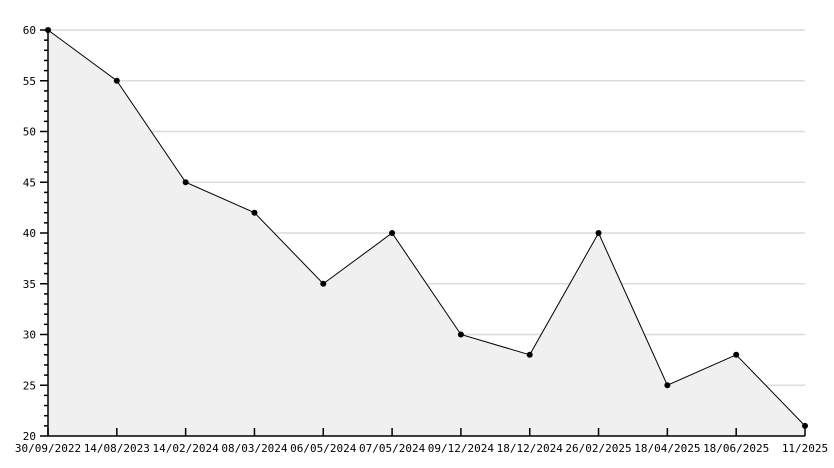  Describe the element at coordinates (48, 448) in the screenshot. I see `x-axis-label: 30/09/2022` at that location.